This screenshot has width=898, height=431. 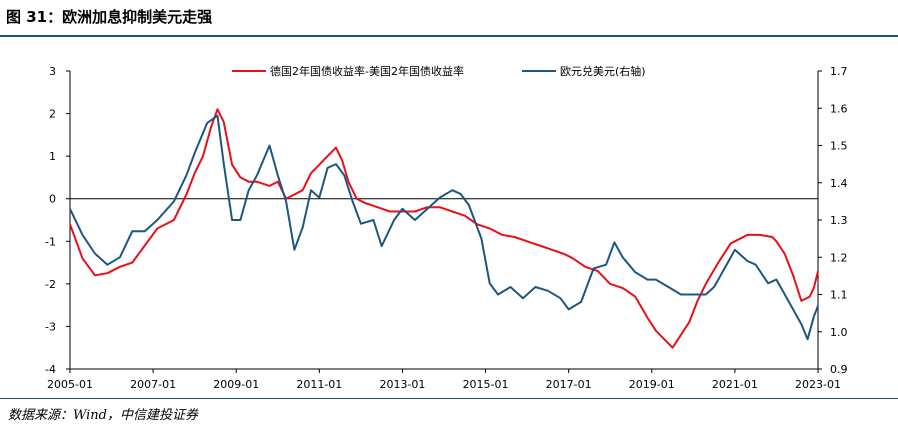 I want to click on x-tick-label: 2015-01, so click(x=486, y=384).